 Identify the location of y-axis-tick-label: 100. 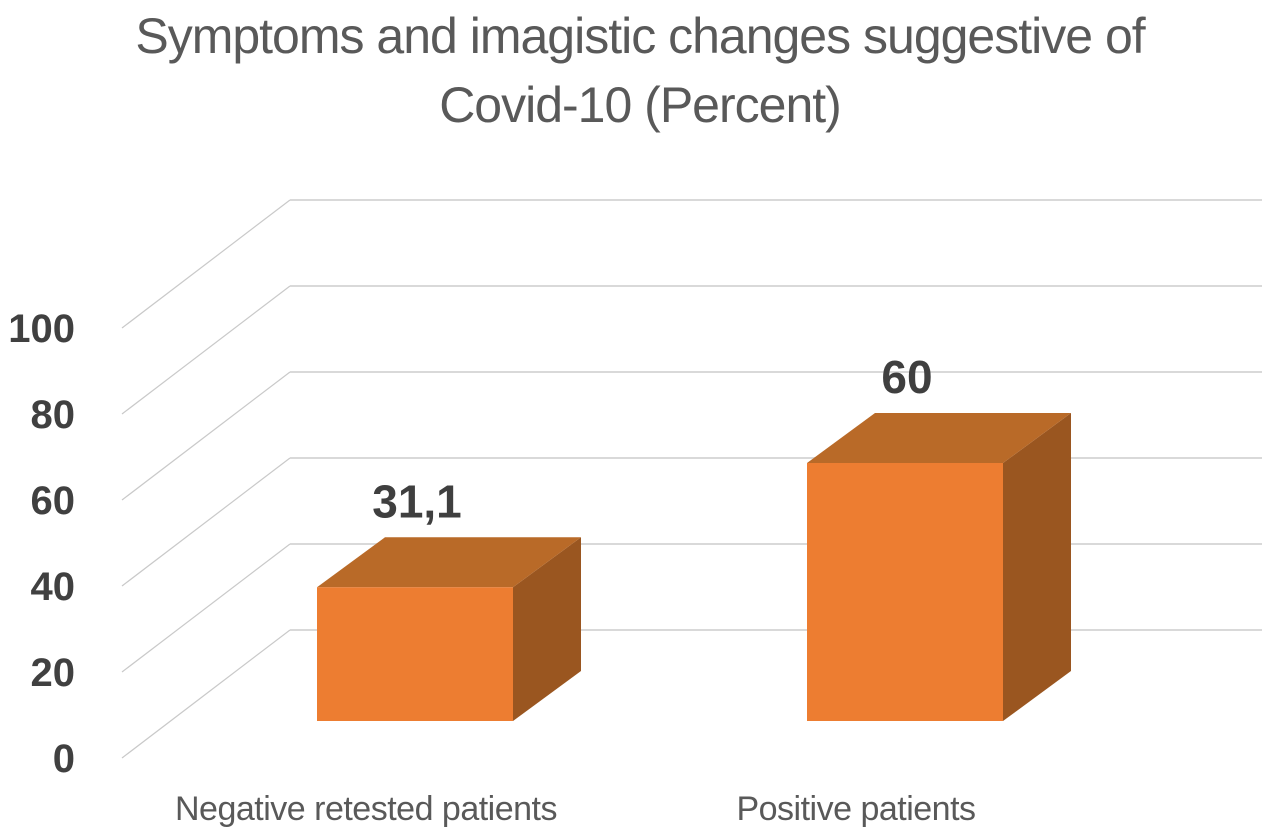
(41, 329).